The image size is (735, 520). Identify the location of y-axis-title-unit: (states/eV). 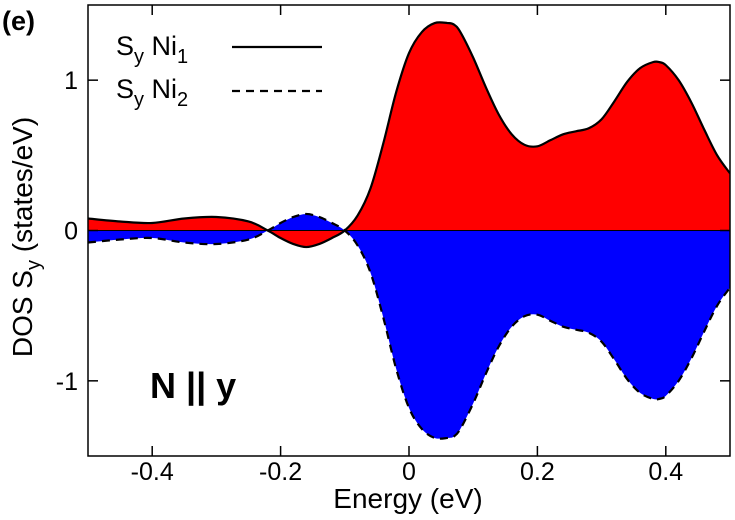
(22, 188).